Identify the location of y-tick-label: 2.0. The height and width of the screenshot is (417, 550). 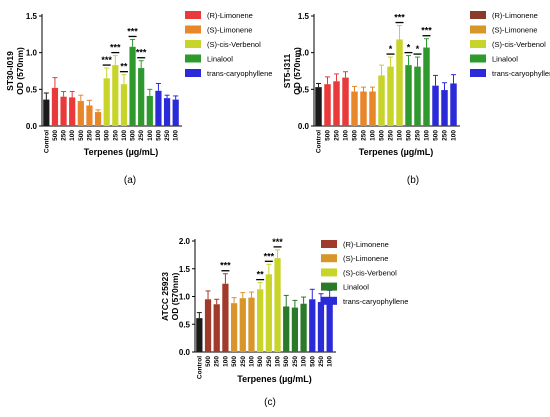
(185, 241).